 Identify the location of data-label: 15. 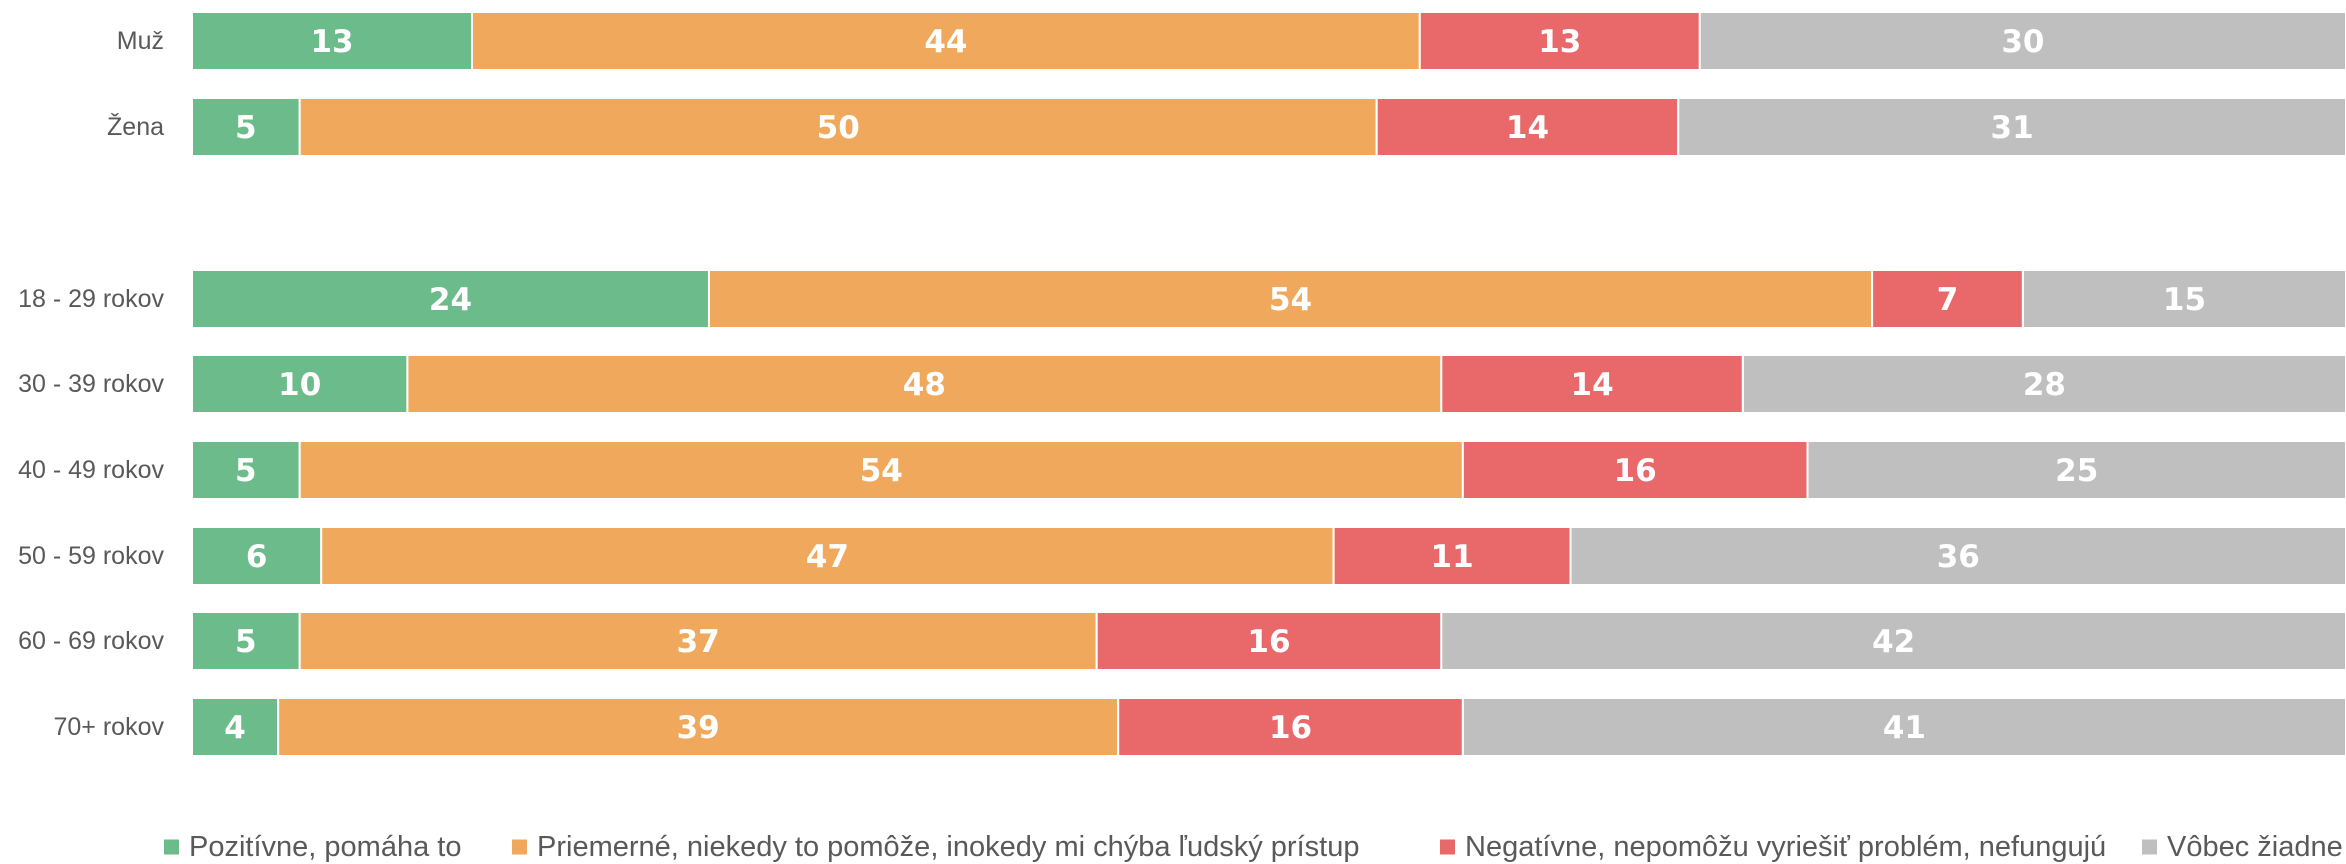
(2184, 300).